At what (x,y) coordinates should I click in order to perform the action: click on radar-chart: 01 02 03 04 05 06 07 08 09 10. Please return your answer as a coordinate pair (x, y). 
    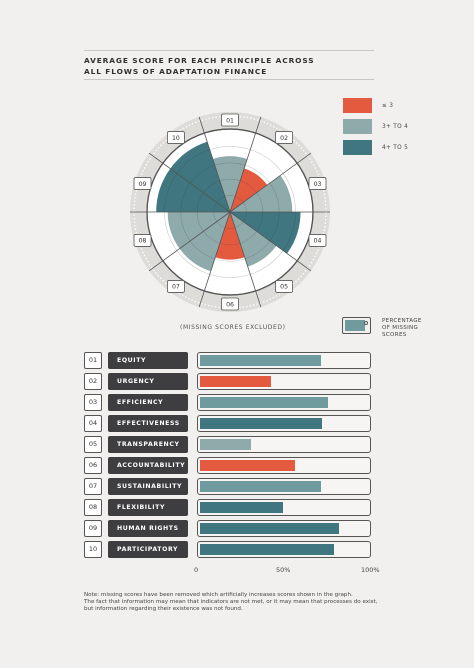
    Looking at the image, I should click on (230, 212).